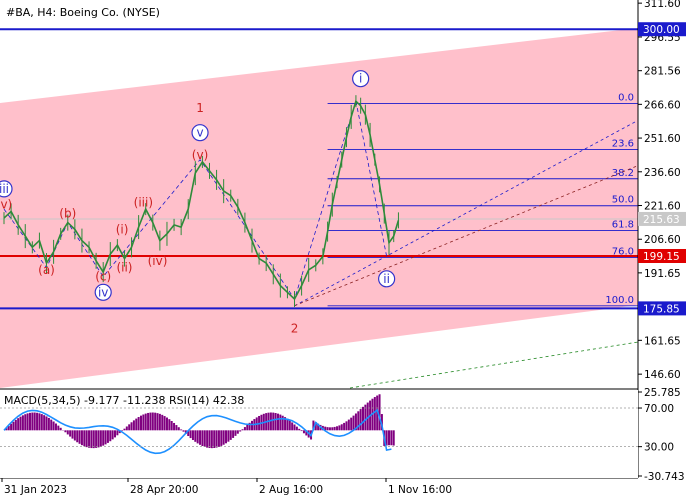 This screenshot has width=700, height=500. What do you see at coordinates (291, 490) in the screenshot?
I see `x-tick-label: 2 Aug 16:00` at bounding box center [291, 490].